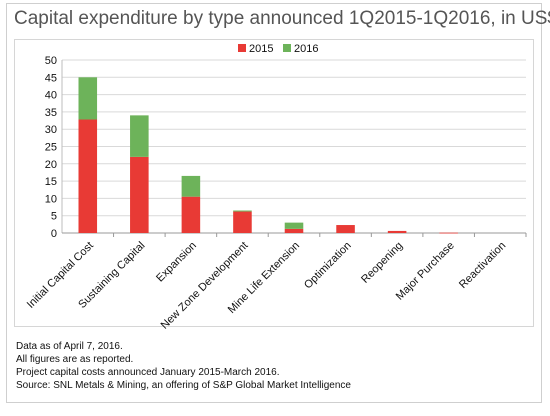 Image resolution: width=550 pixels, height=416 pixels. What do you see at coordinates (191, 186) in the screenshot?
I see `bar-2016-expansion` at bounding box center [191, 186].